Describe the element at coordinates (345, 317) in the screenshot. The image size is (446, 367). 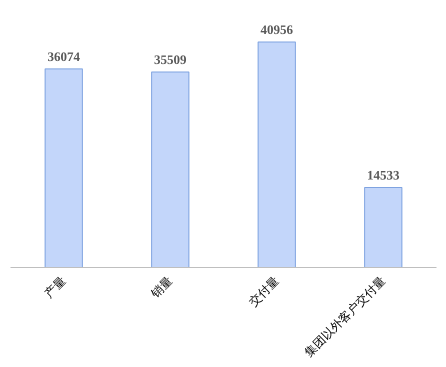
I see `x-tick-label: 集团以外客户交付量` at that location.